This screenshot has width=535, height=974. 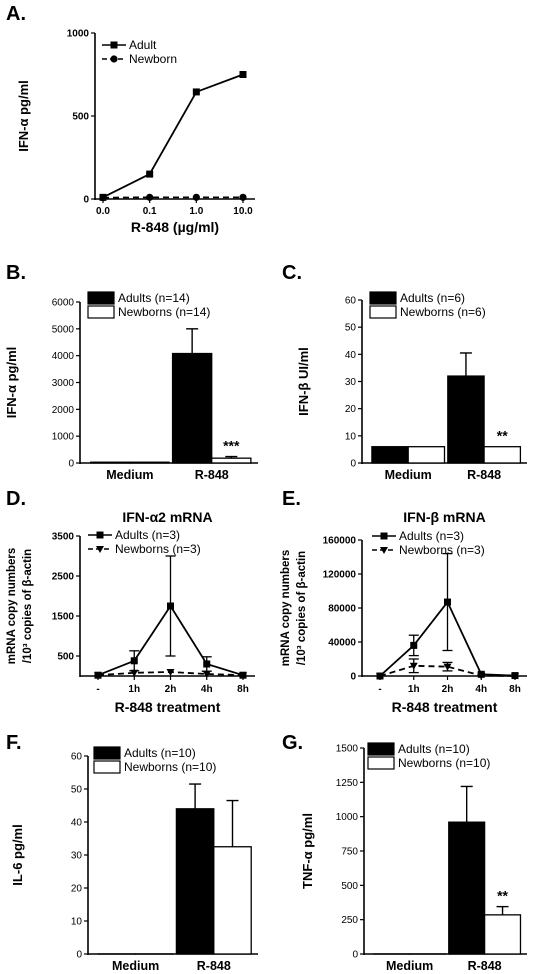 I want to click on panel-e-axes: 0 40000 80000 120000 160000, so click(x=425, y=609).